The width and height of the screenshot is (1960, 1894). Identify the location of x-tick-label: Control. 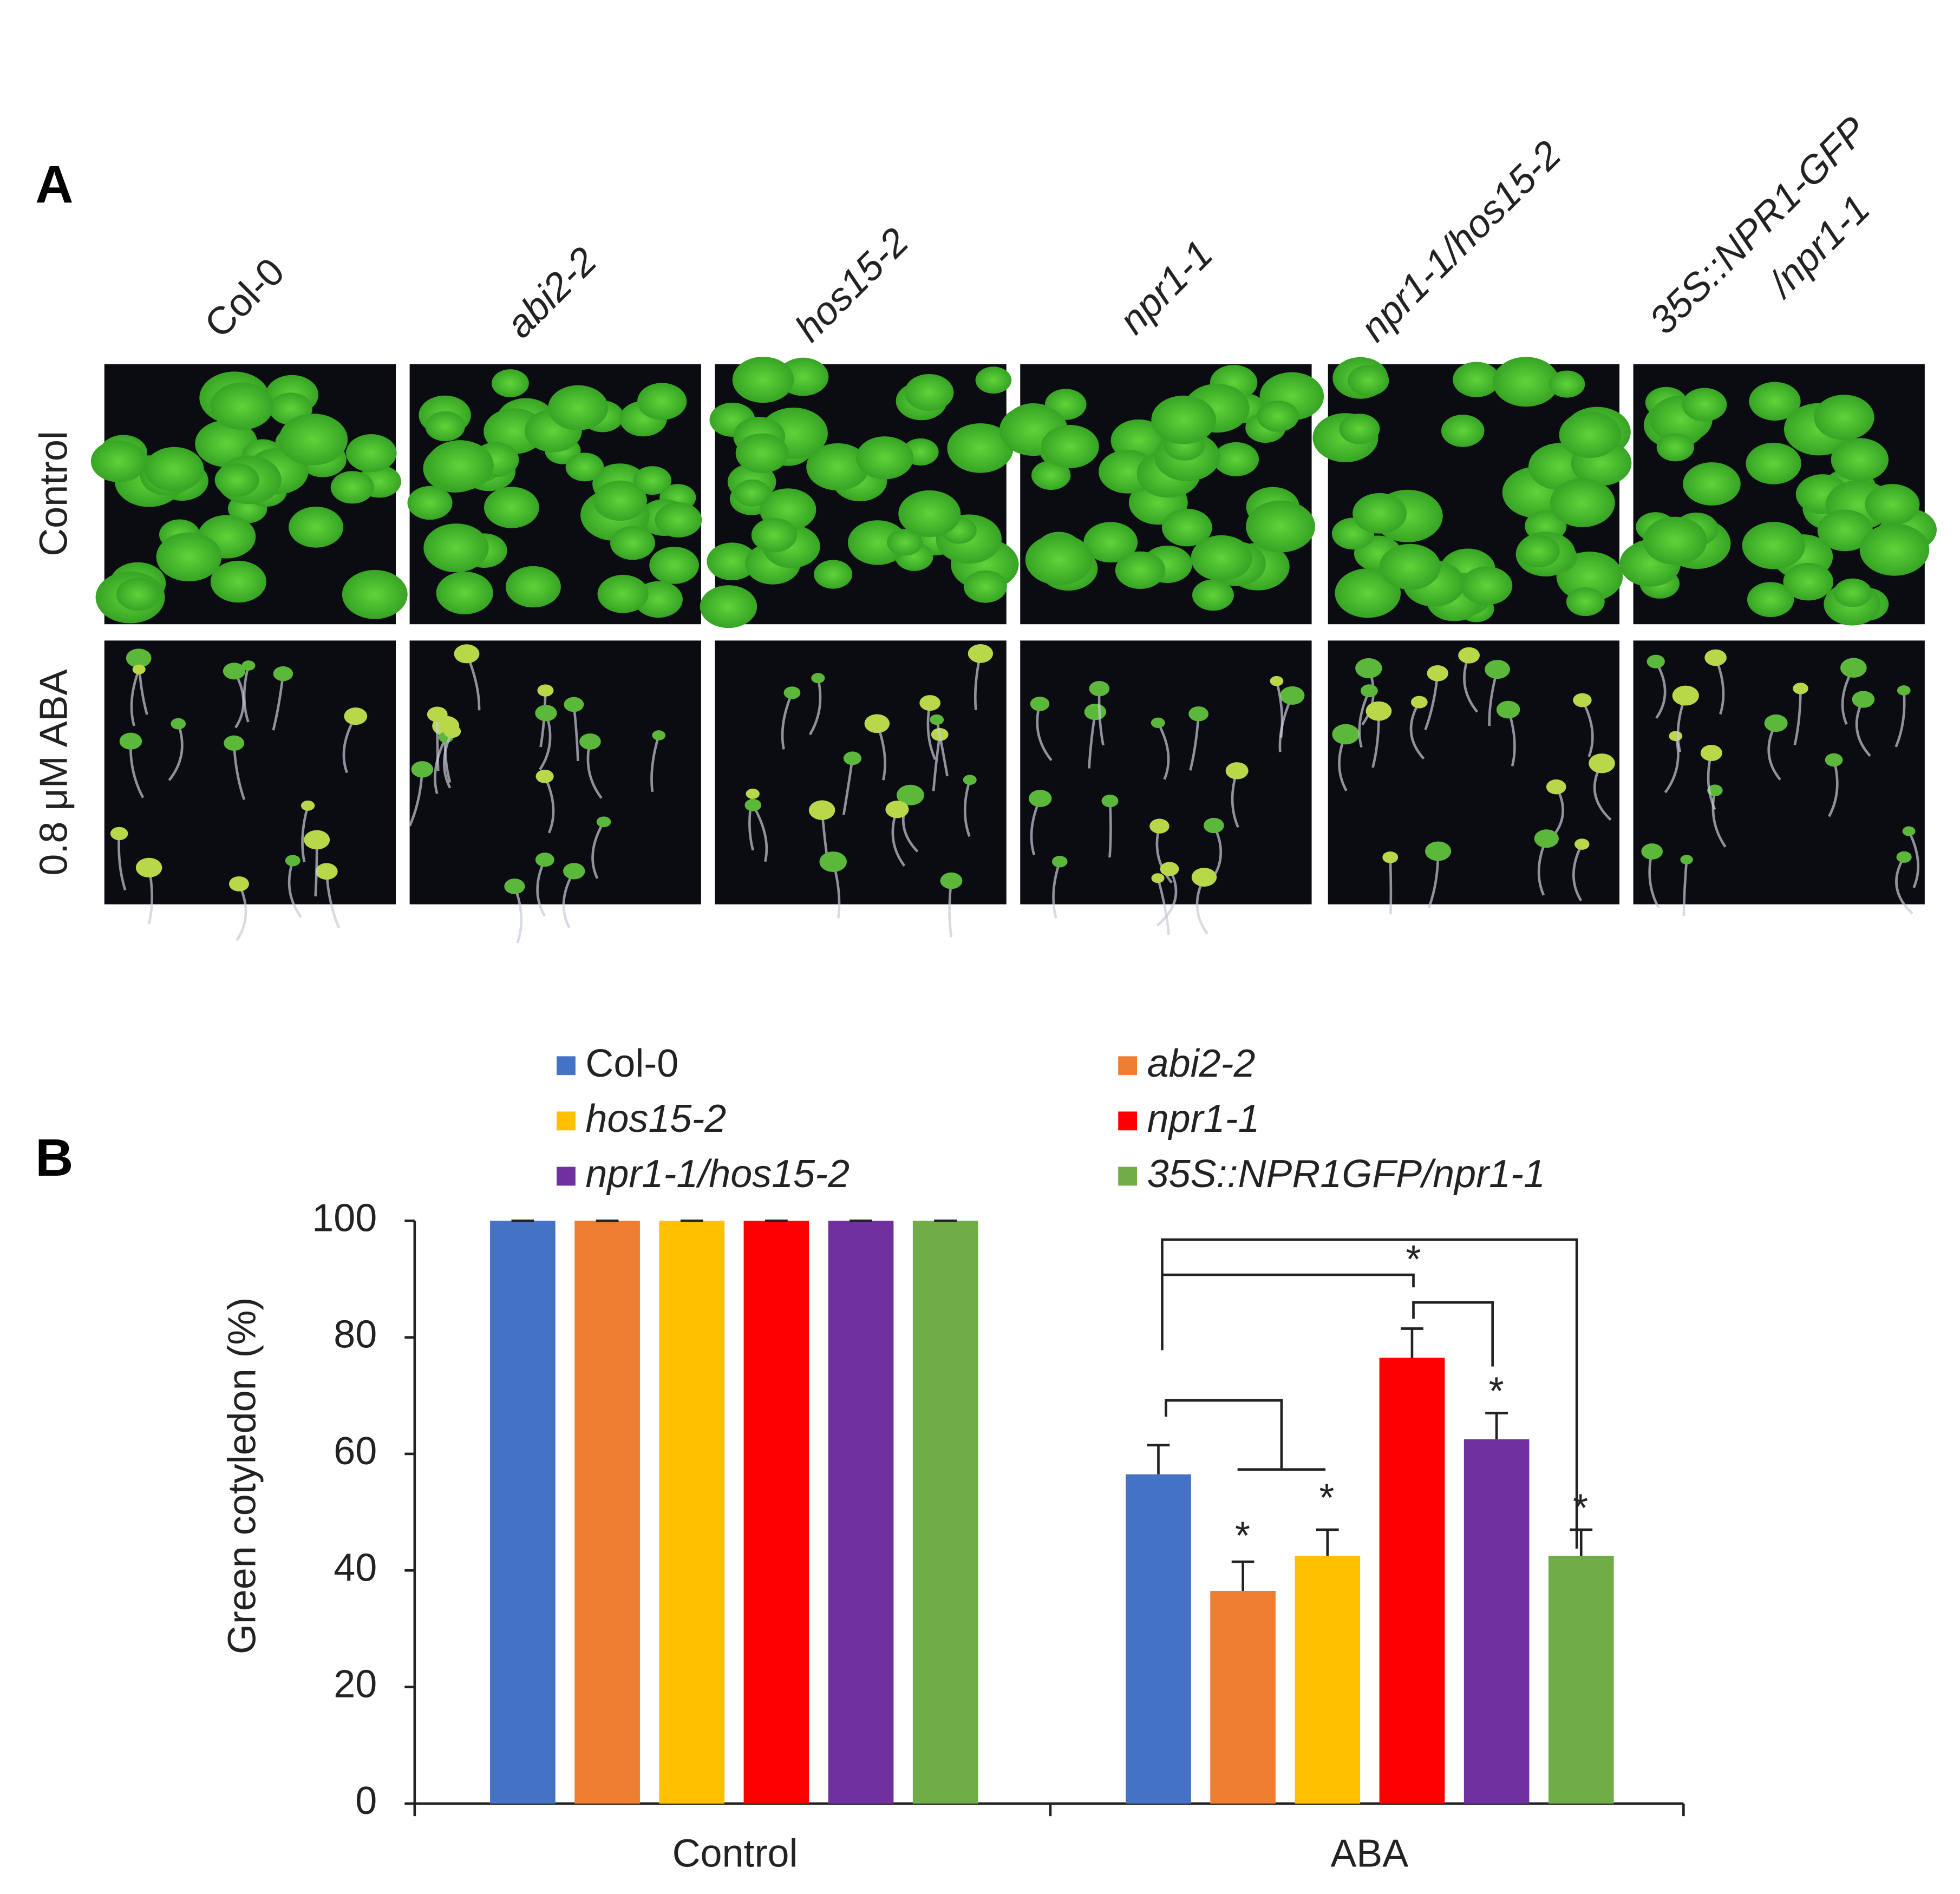
(735, 1853).